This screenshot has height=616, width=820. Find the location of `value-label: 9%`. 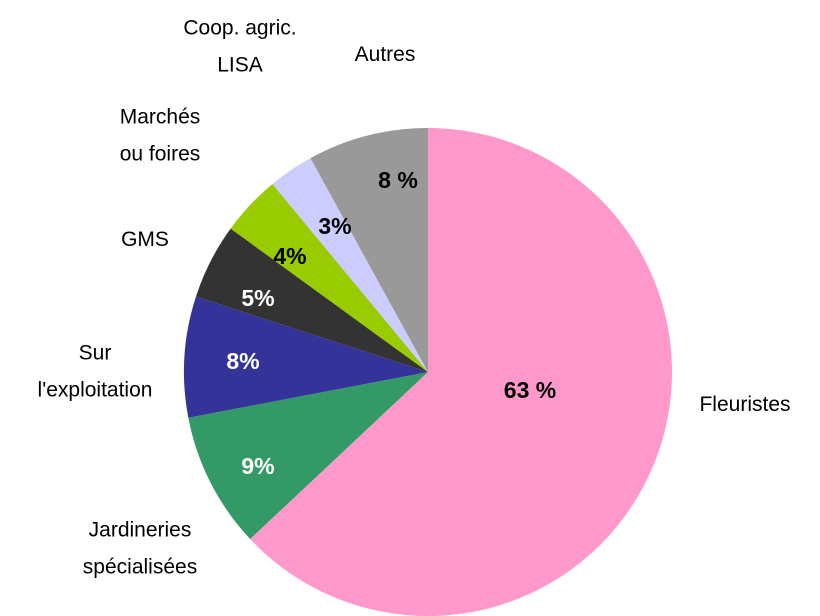

value-label: 9% is located at coordinates (257, 466).